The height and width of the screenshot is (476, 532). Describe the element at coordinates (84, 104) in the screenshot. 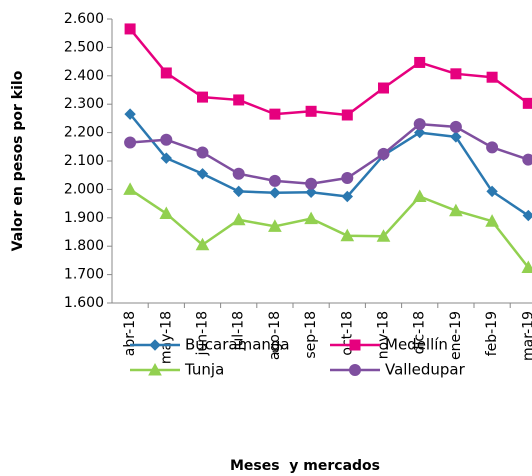

I see `y-tick-label: 2.300` at that location.